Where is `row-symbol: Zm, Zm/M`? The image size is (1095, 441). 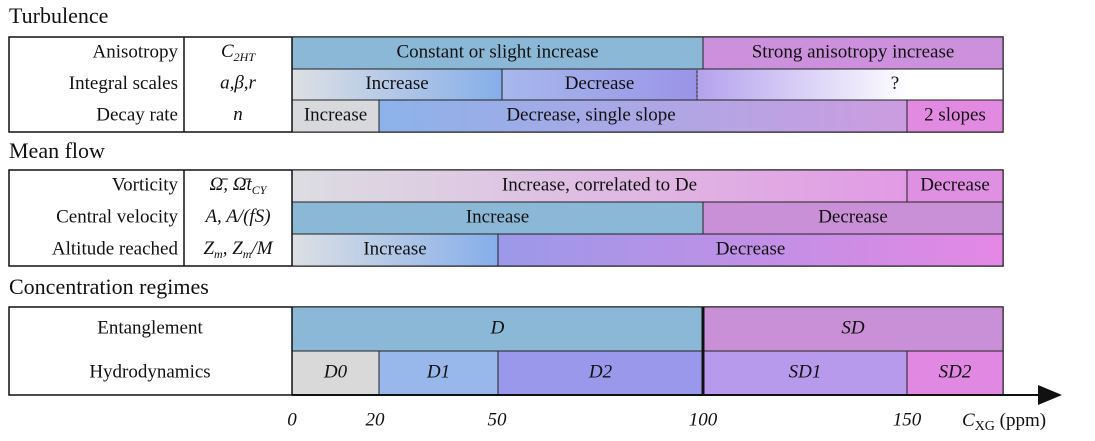
row-symbol: Zm, Zm/M is located at coordinates (238, 249).